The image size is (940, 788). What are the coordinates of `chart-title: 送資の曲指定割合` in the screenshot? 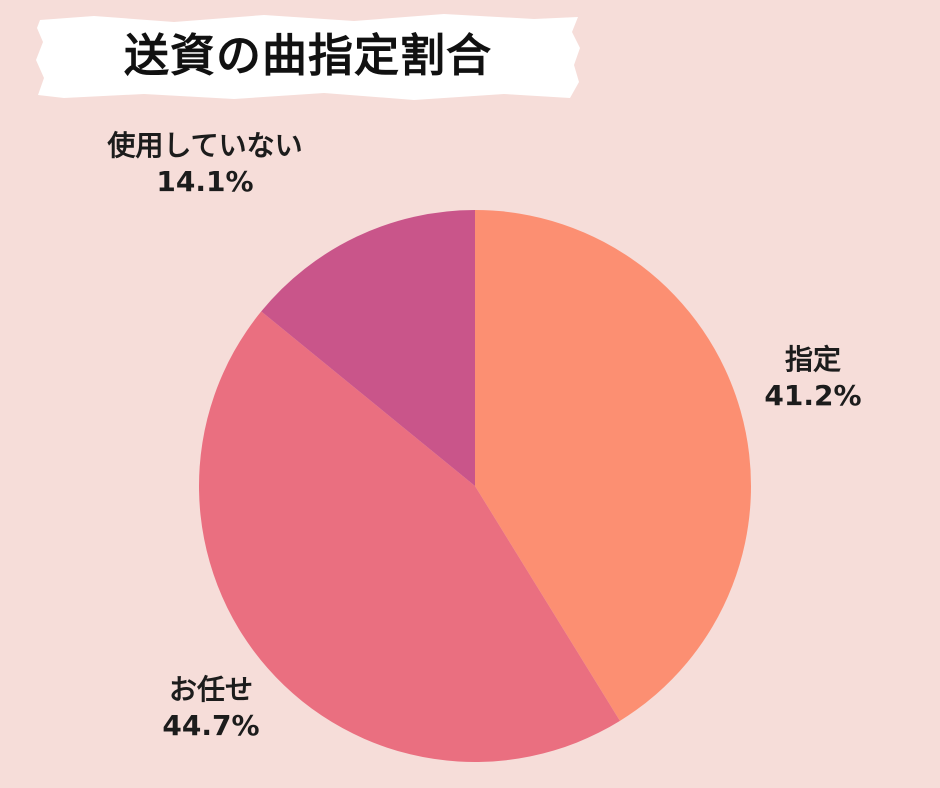 It's located at (307, 55).